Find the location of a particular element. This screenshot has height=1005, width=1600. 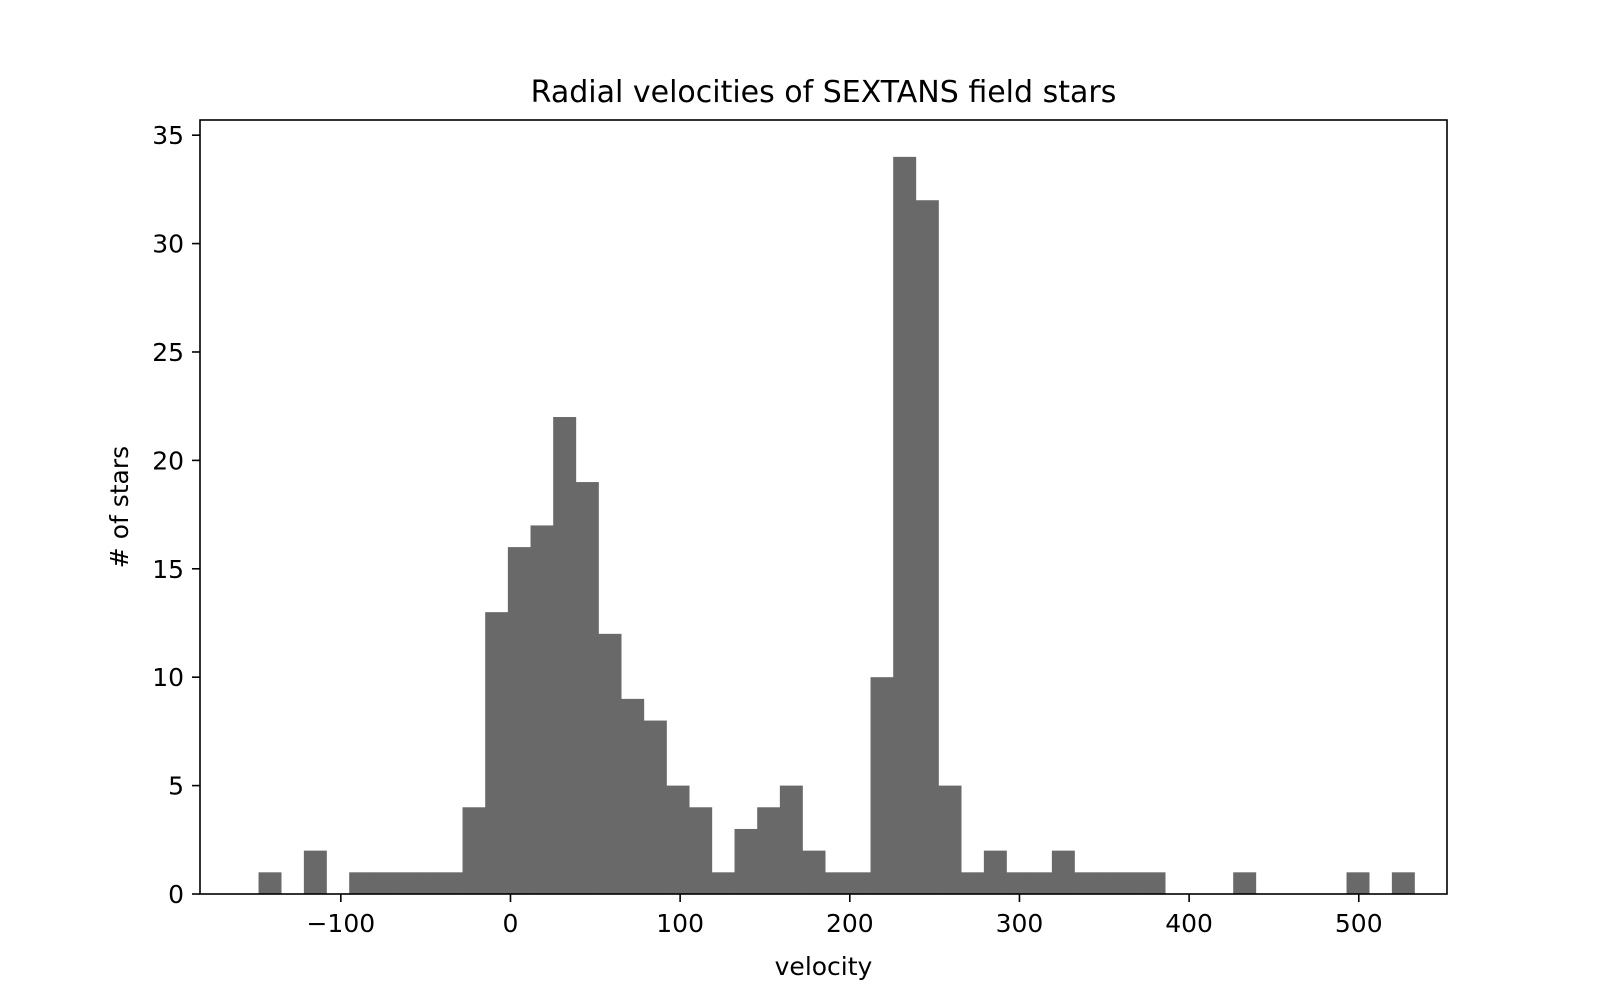

y-axis-label: # of stars is located at coordinates (119, 507).